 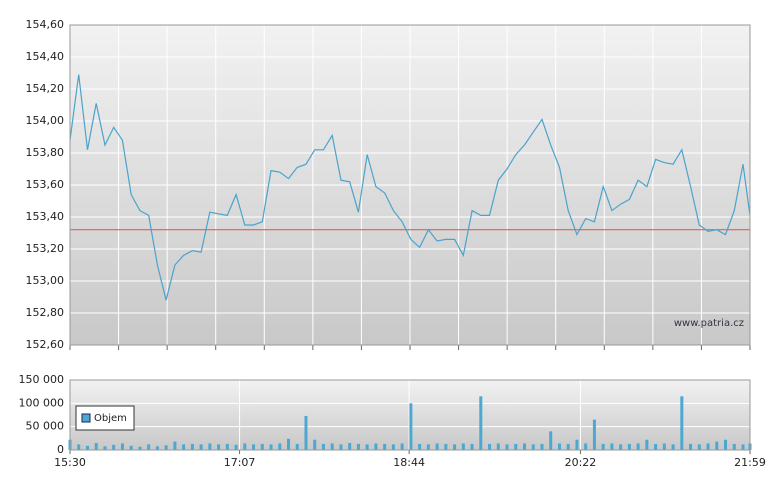 I want to click on y-tick-label: 100 000, so click(x=42, y=402).